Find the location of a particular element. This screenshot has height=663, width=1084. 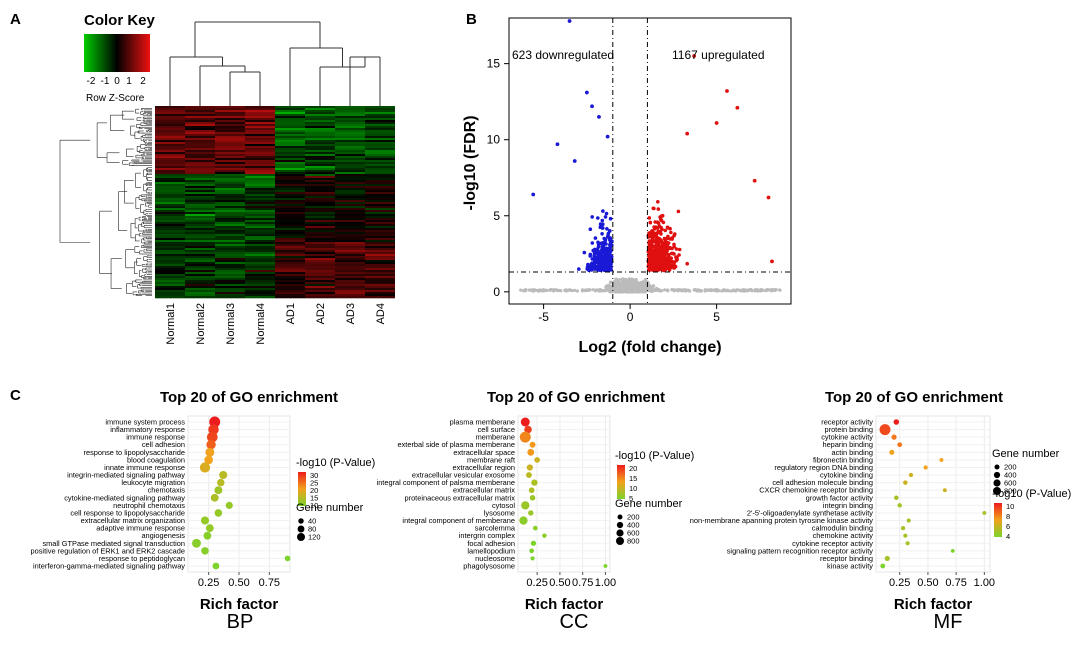

term-label: inflammatory response is located at coordinates (147, 429).